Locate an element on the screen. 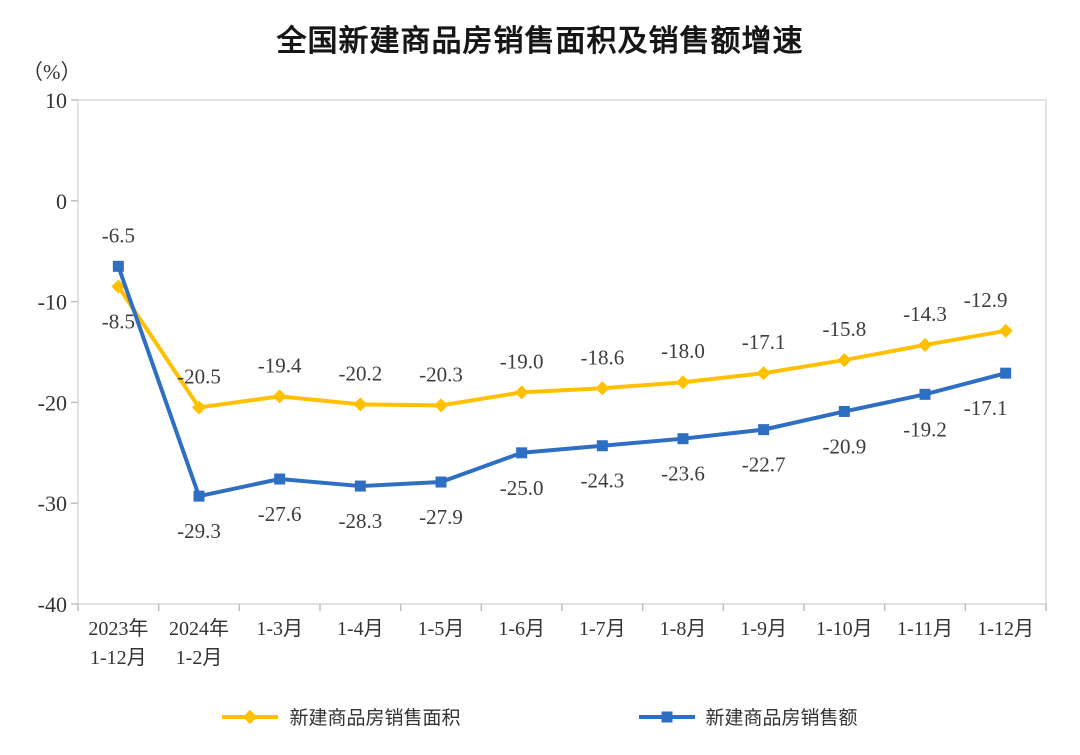 The height and width of the screenshot is (755, 1080). x-axis-label: 1-7月 is located at coordinates (602, 629).